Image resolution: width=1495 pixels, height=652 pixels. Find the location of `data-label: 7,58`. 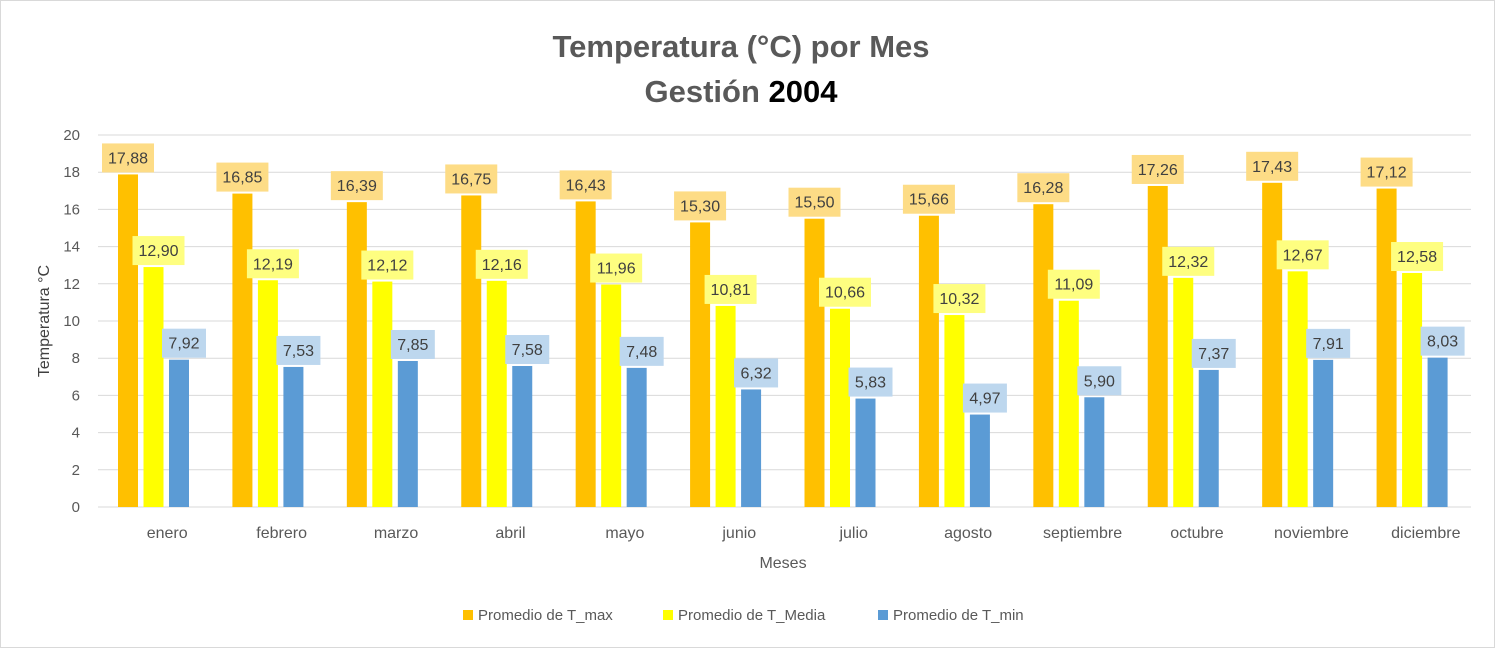

data-label: 7,58 is located at coordinates (527, 350).